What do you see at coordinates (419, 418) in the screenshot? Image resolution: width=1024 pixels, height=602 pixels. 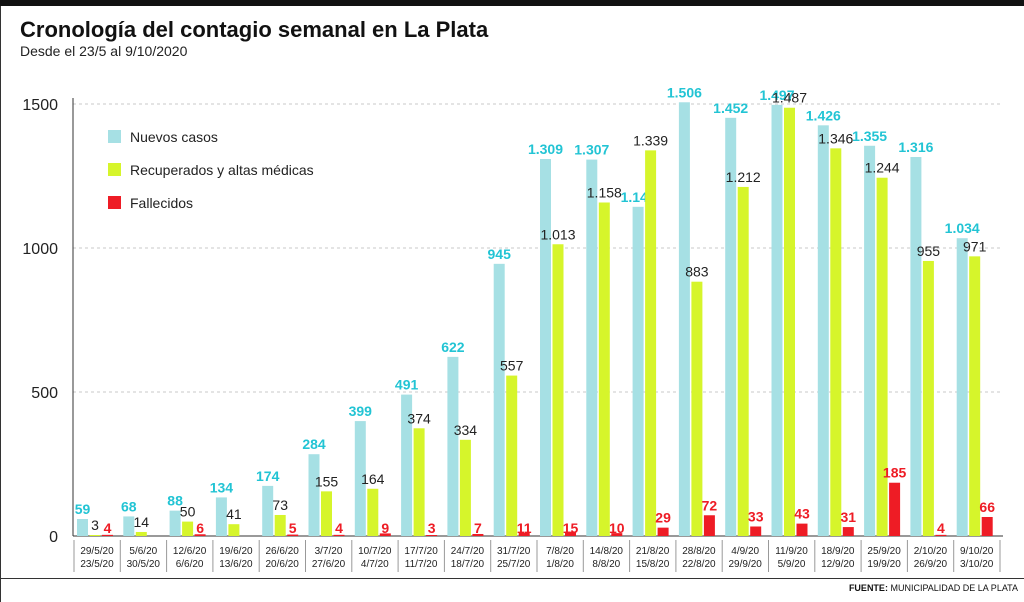 I see `recuperados-data-label: 374` at bounding box center [419, 418].